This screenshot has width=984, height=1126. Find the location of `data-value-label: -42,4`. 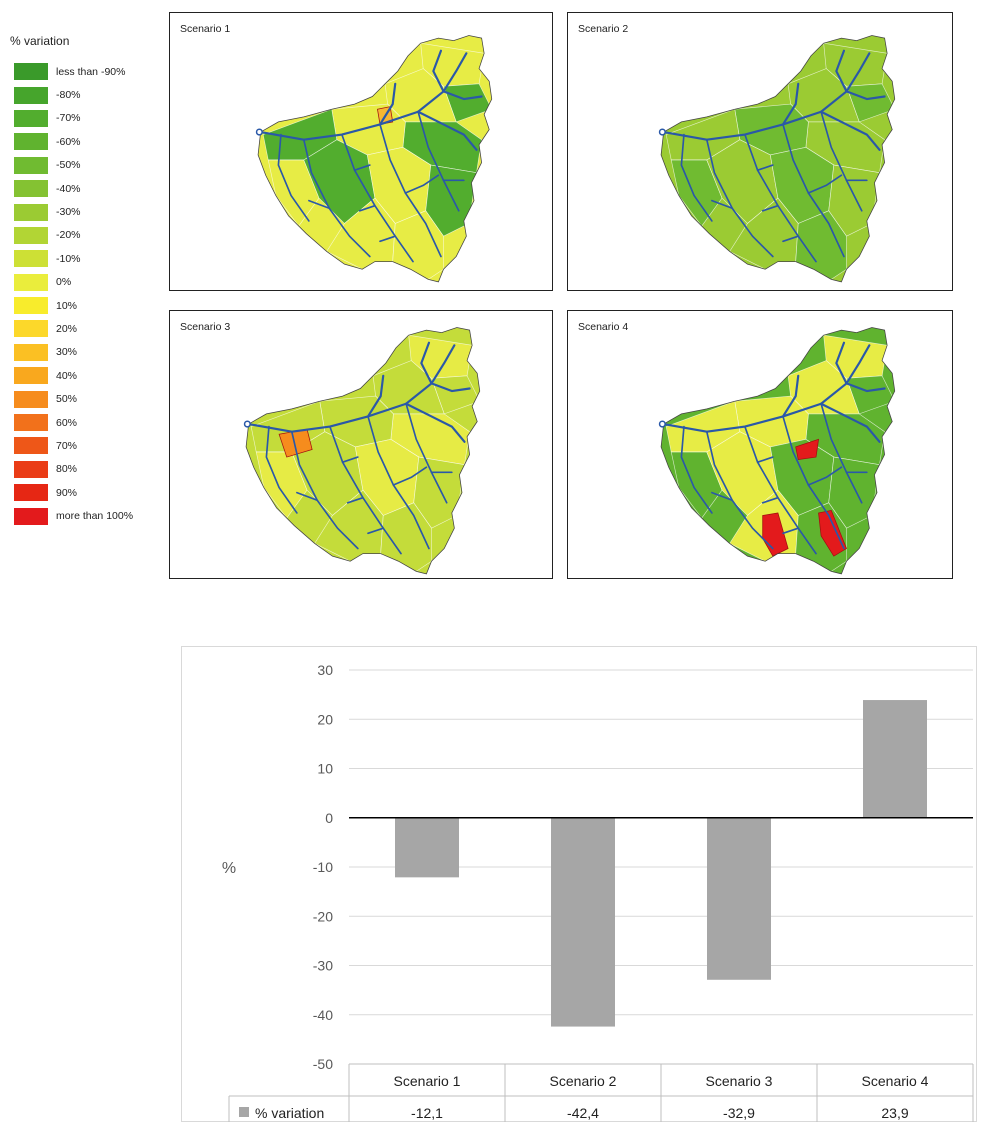

data-value-label: -42,4 is located at coordinates (583, 1113).